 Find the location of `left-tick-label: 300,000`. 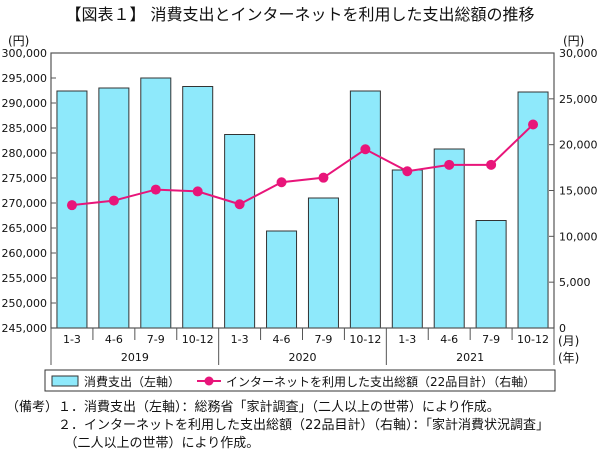

left-tick-label: 300,000 is located at coordinates (25, 53).